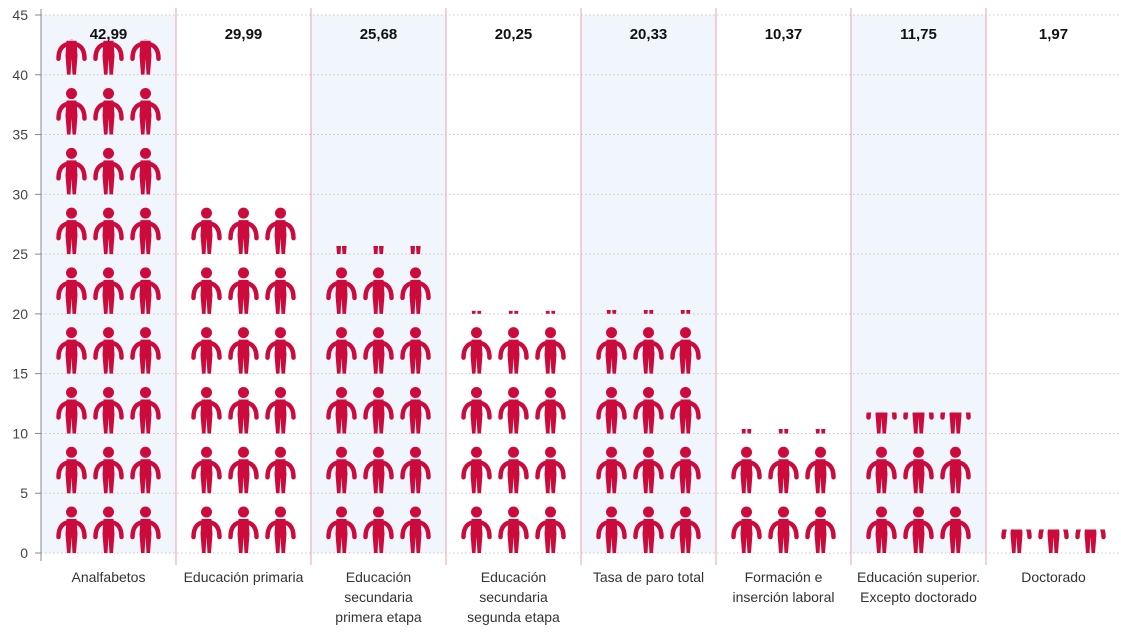 Image resolution: width=1121 pixels, height=632 pixels. I want to click on y-tick-label: 0, so click(24, 553).